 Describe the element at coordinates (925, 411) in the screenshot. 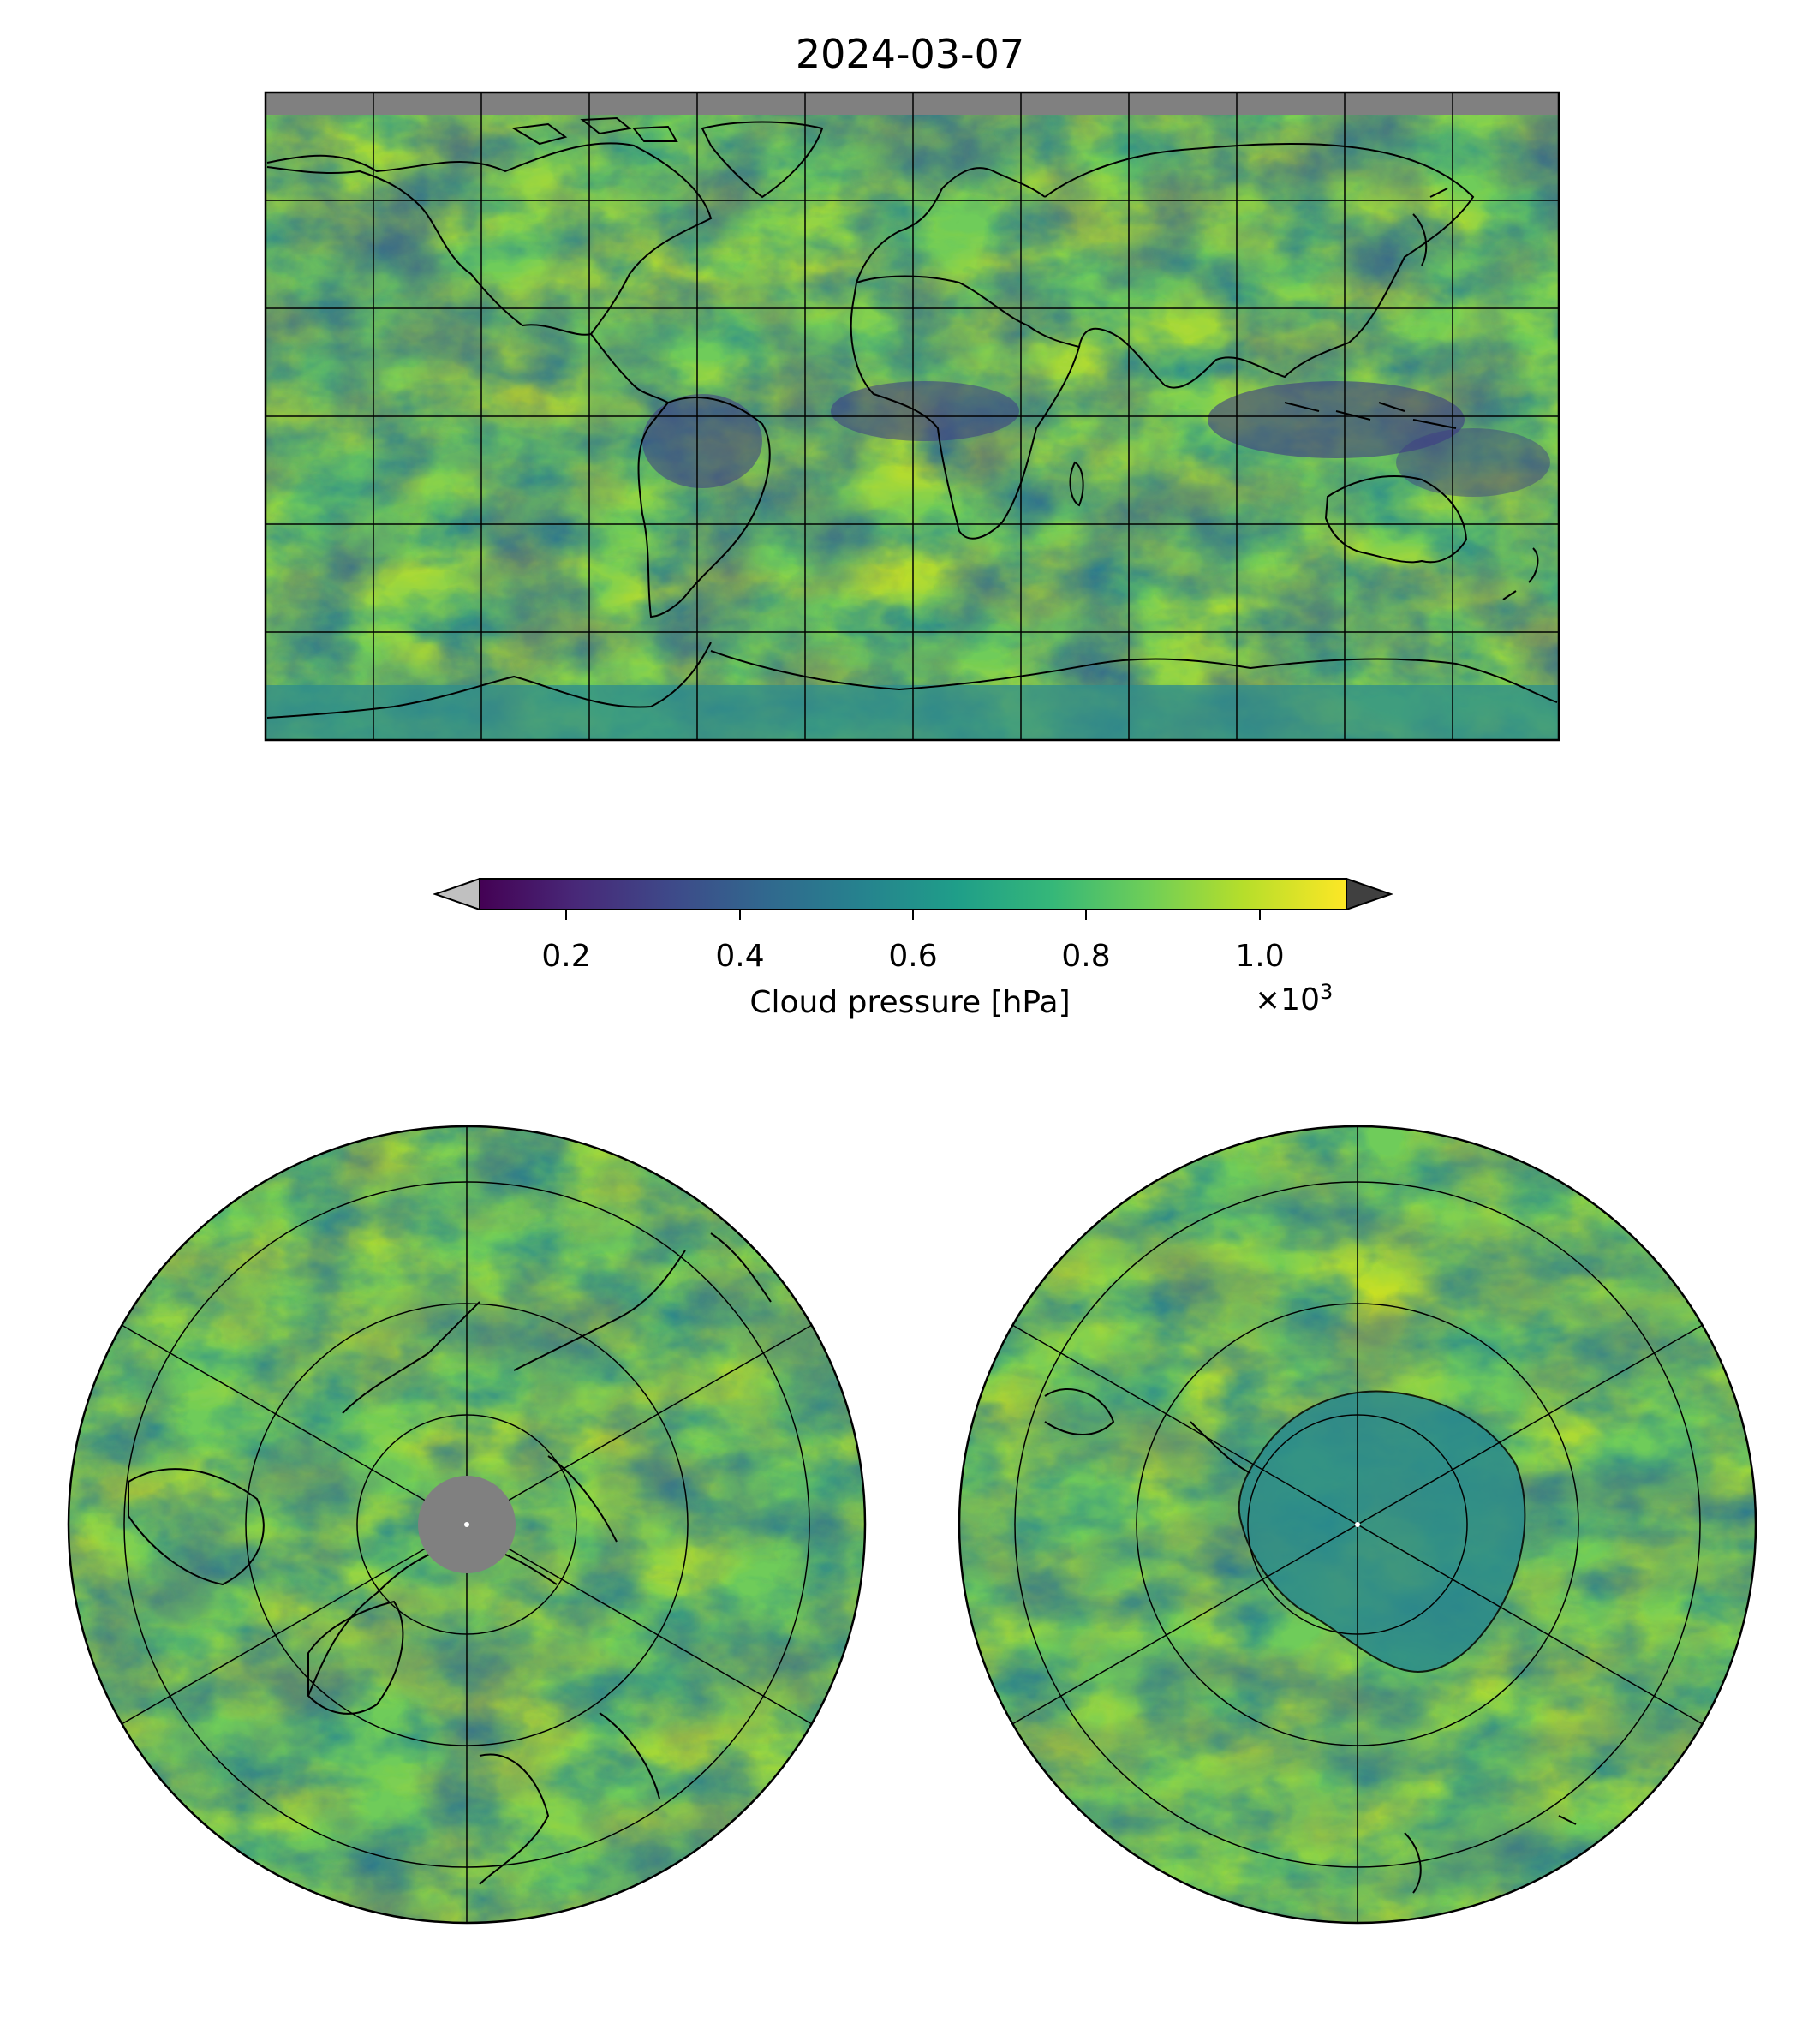

I see `convection-africa` at that location.